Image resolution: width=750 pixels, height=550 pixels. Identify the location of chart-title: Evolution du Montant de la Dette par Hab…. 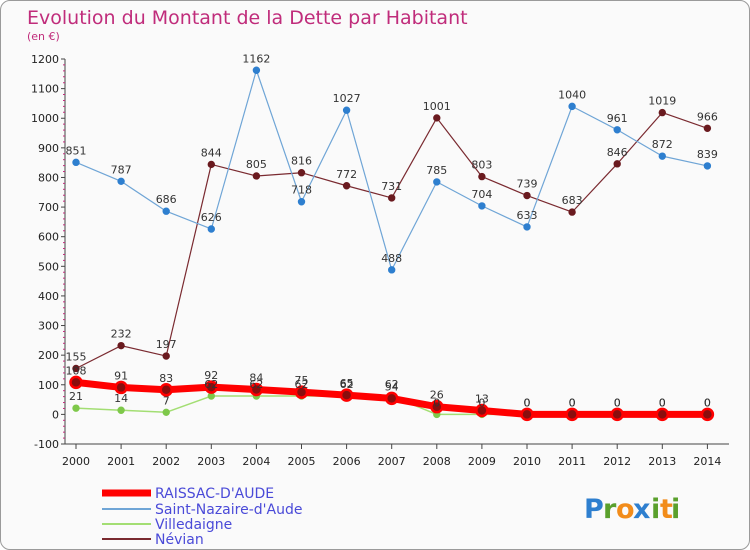
(247, 18).